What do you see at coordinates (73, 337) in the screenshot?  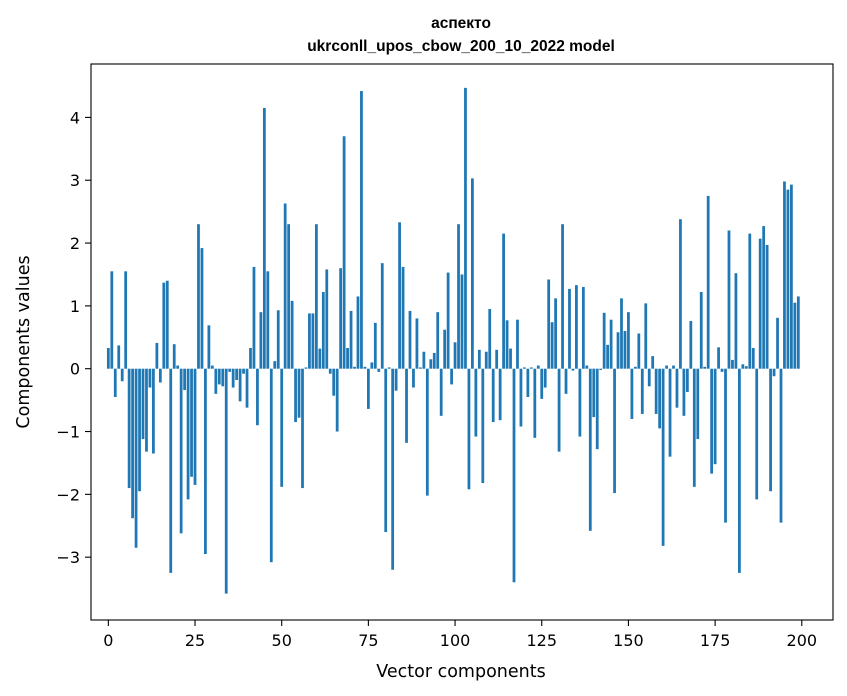 I see `y-axis-ticks: −3 −2 −1 0 1 2 3 4` at bounding box center [73, 337].